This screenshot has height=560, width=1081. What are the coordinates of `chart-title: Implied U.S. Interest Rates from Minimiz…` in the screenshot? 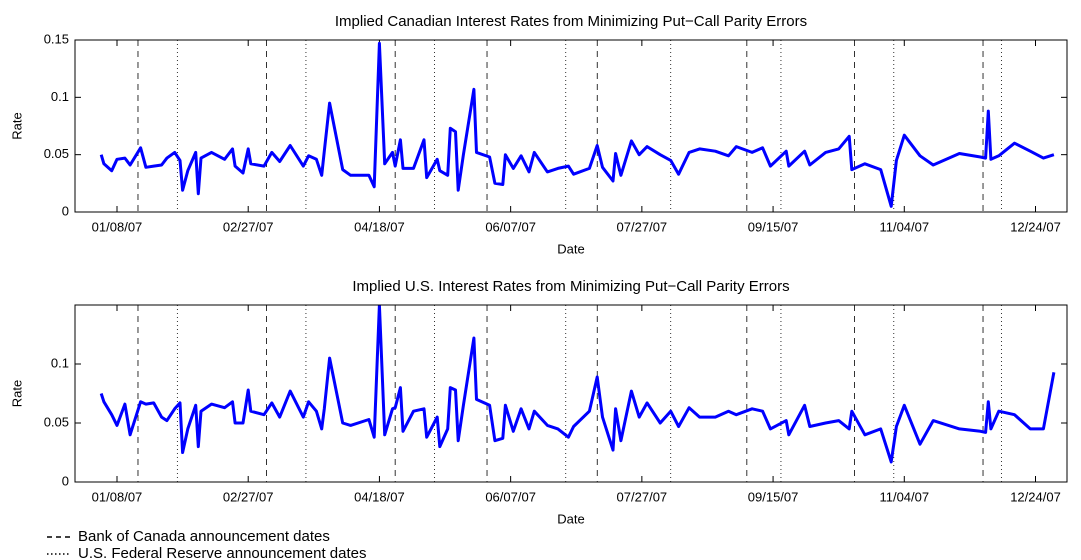 It's located at (570, 286).